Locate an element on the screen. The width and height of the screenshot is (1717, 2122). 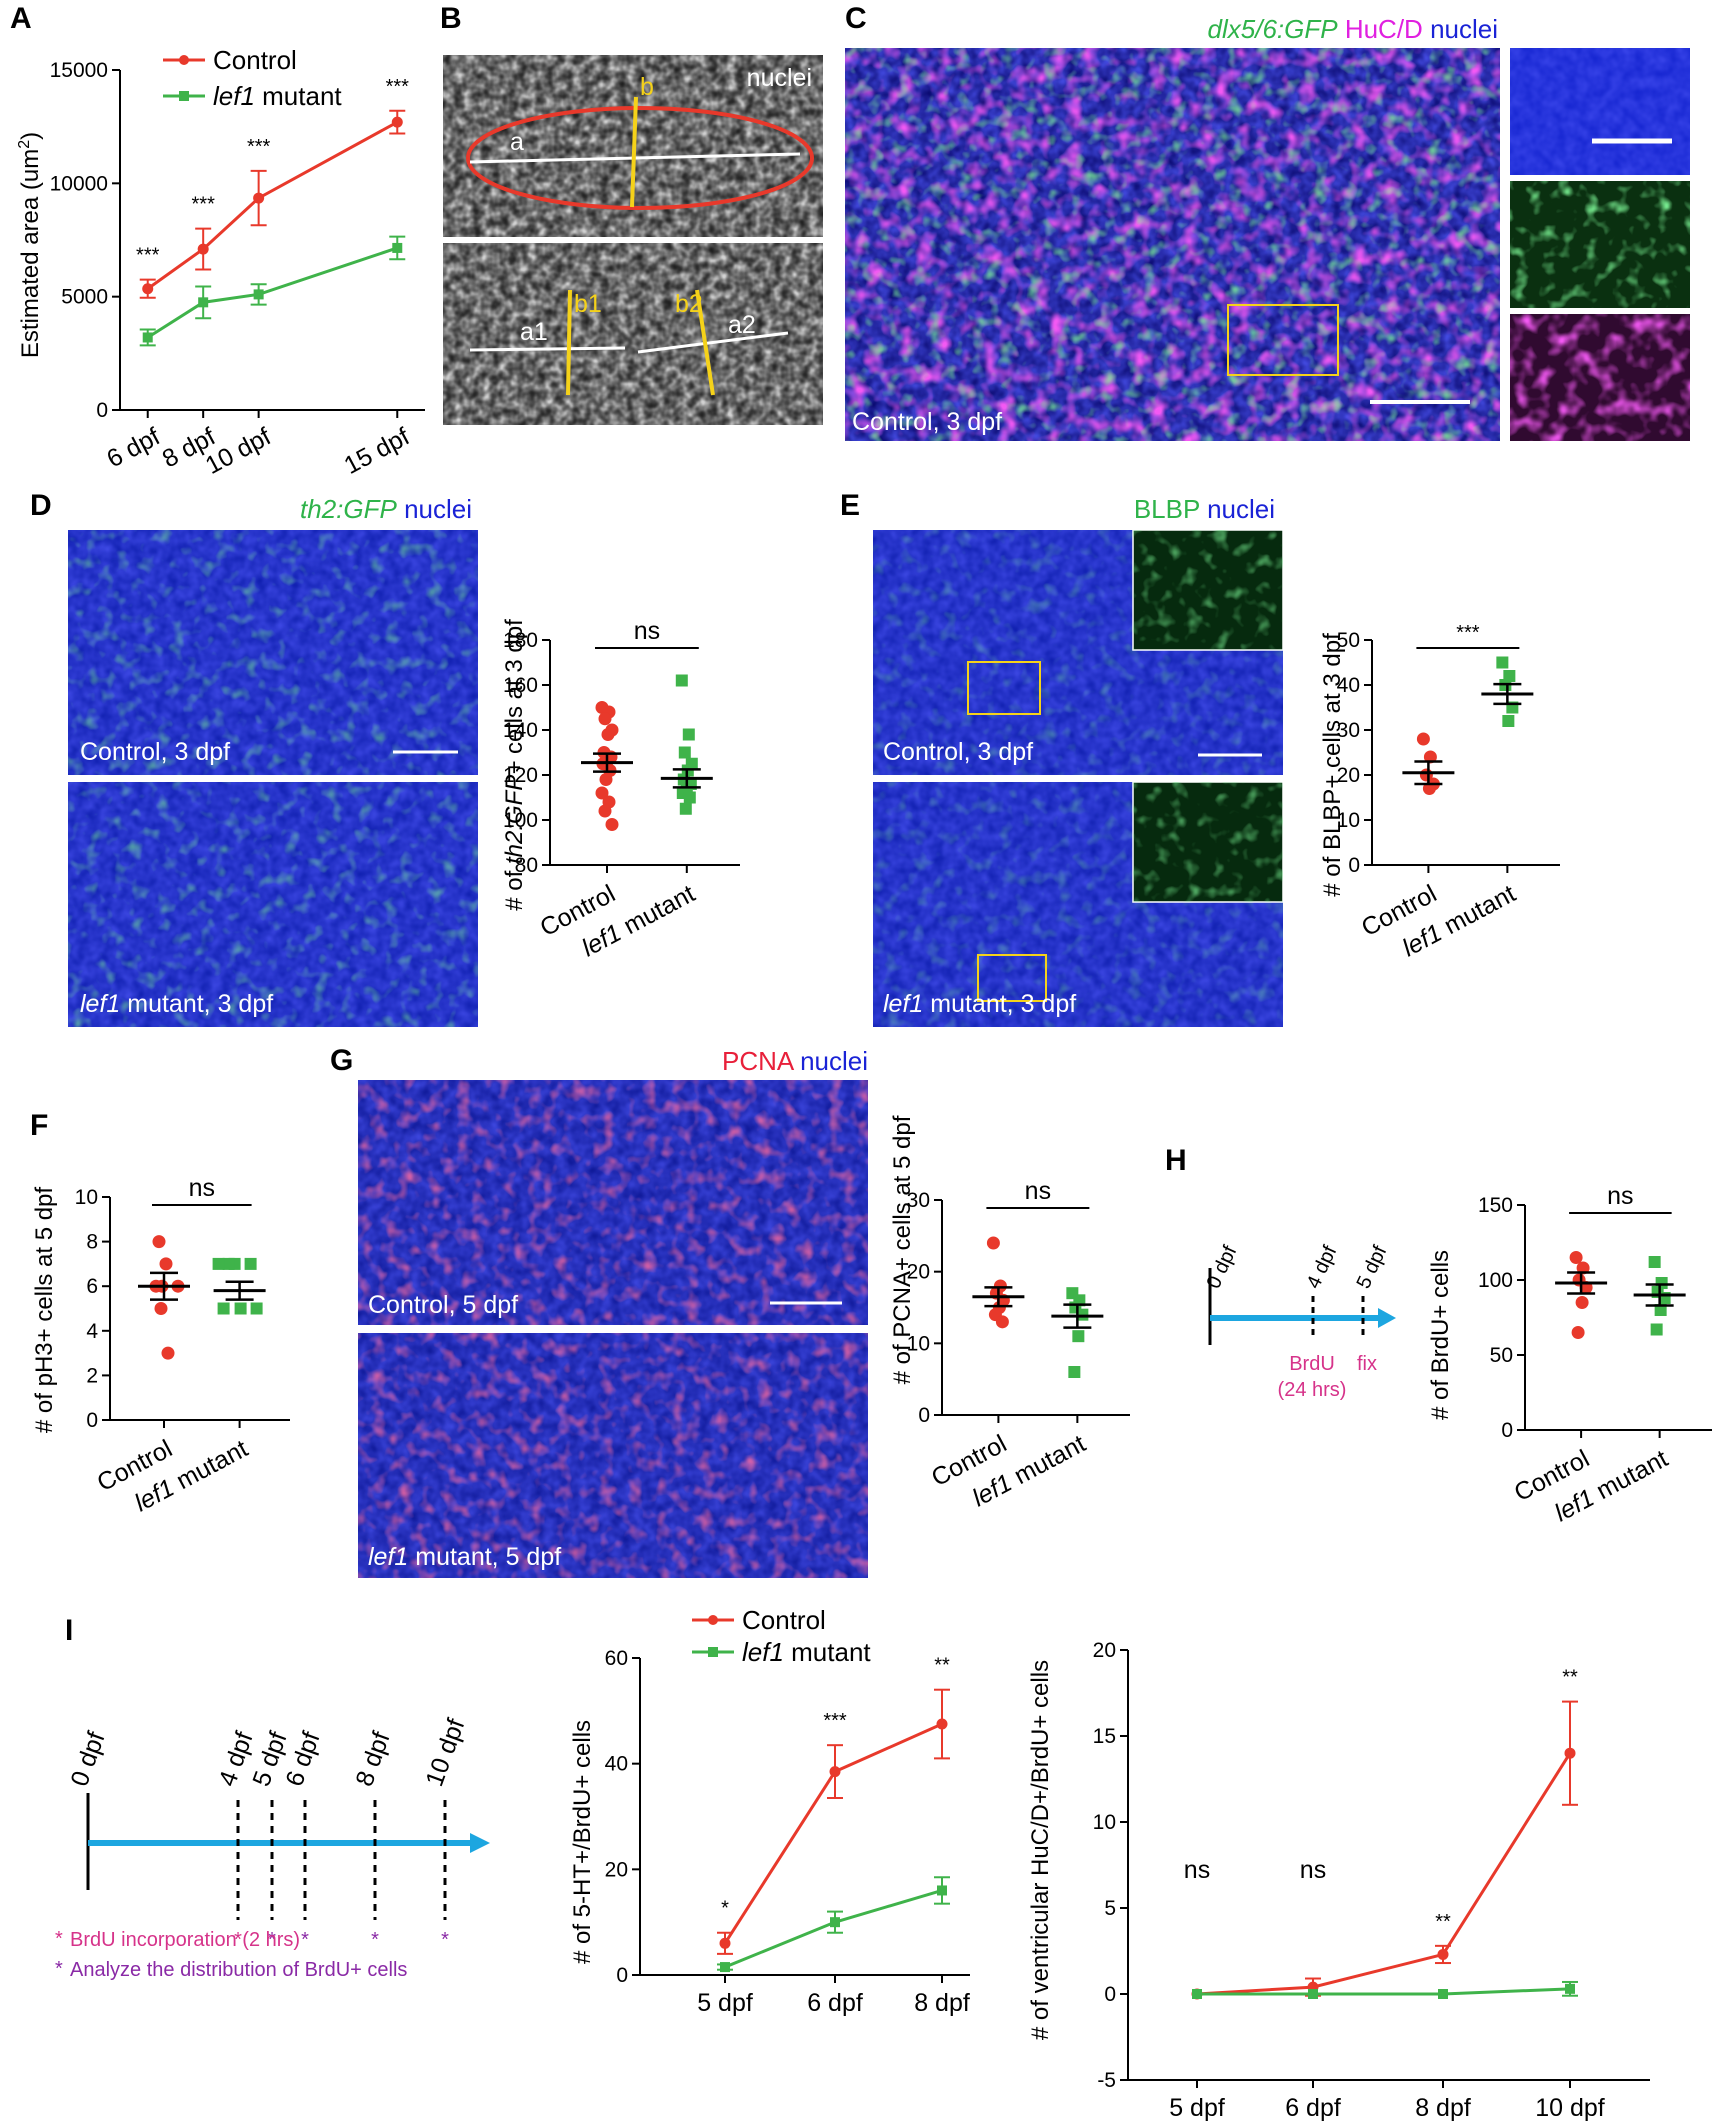
panel-b-micrograph: nuclei a b a1 b1 b2 a2 is located at coordinates (633, 240).